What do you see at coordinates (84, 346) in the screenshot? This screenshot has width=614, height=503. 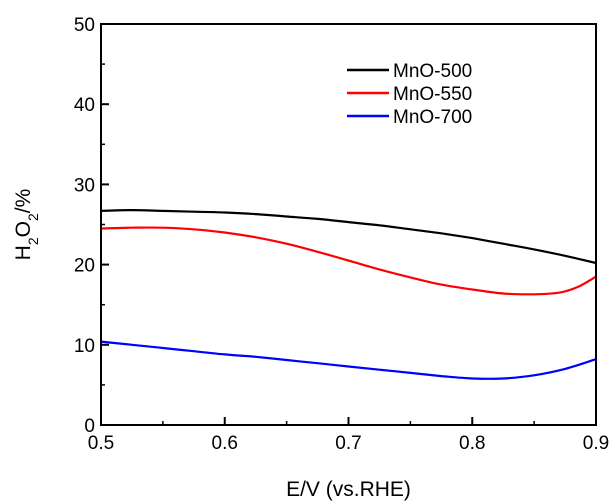 I see `y-tick-label: 10` at bounding box center [84, 346].